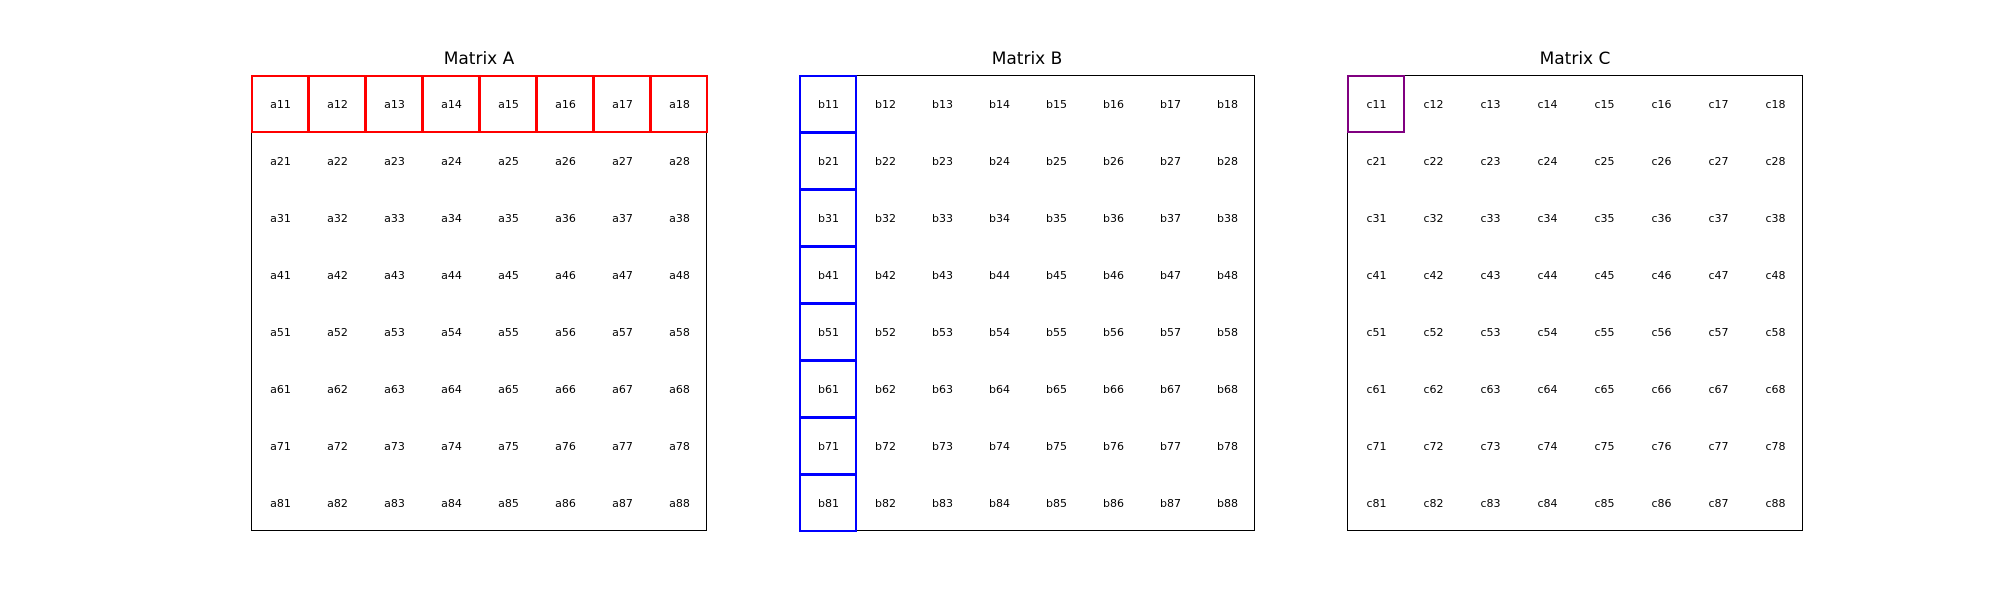 The height and width of the screenshot is (600, 2000). What do you see at coordinates (1170, 332) in the screenshot?
I see `matrix-b-cell: b57` at bounding box center [1170, 332].